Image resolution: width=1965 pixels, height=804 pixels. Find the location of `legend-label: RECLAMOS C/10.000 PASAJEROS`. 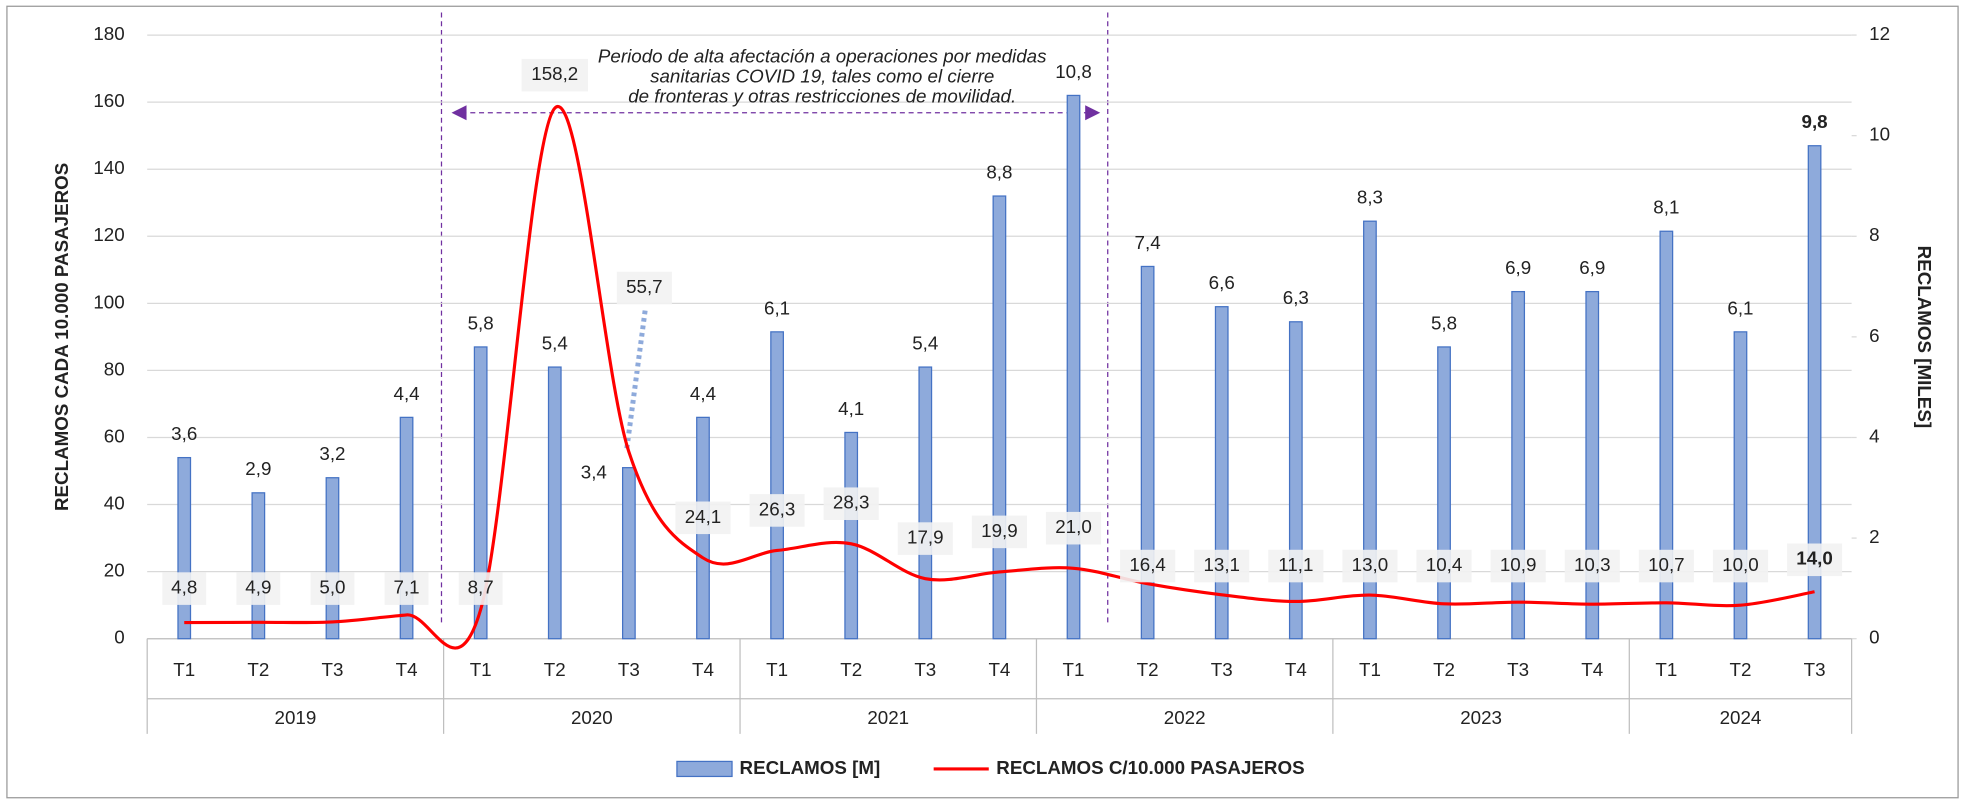

legend-label: RECLAMOS C/10.000 PASAJEROS is located at coordinates (1150, 767).